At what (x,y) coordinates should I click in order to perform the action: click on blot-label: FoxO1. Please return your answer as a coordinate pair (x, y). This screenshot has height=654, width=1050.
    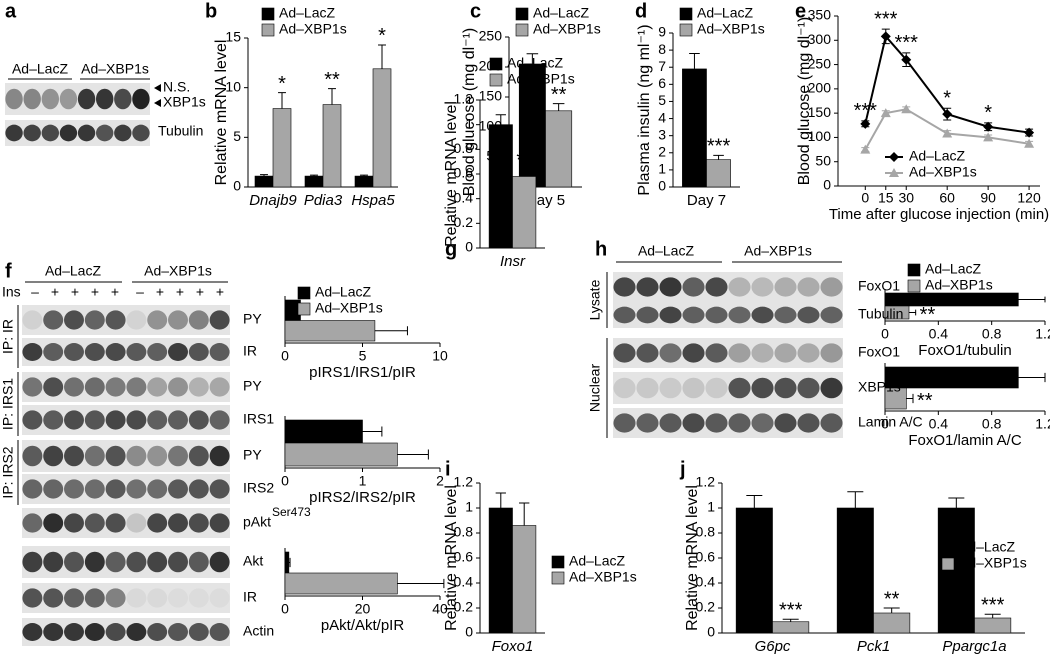
    Looking at the image, I should click on (879, 286).